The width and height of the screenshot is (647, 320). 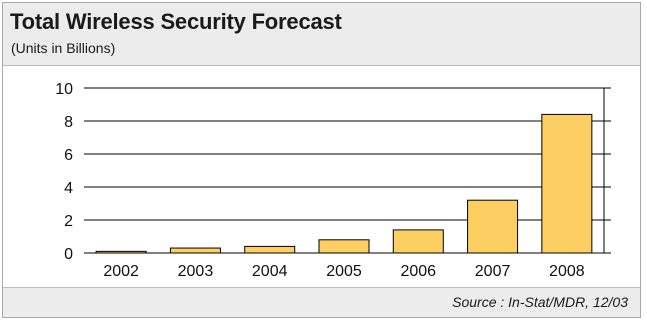 What do you see at coordinates (567, 271) in the screenshot?
I see `x-tick-label: 2008` at bounding box center [567, 271].